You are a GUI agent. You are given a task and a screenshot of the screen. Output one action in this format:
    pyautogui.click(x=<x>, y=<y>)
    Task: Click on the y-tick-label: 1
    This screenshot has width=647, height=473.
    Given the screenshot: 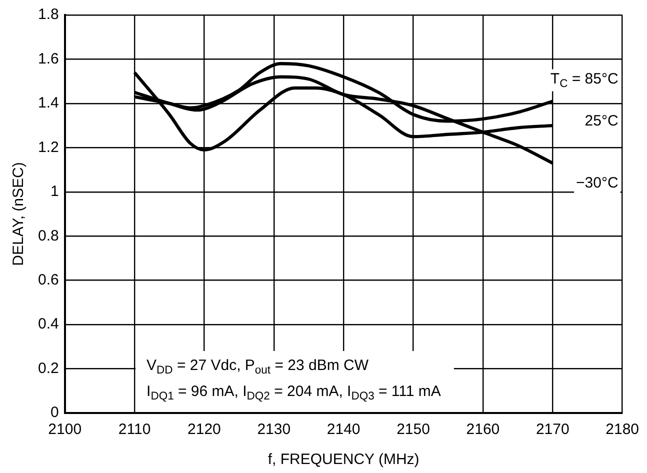 What is the action you would take?
    pyautogui.click(x=54, y=191)
    